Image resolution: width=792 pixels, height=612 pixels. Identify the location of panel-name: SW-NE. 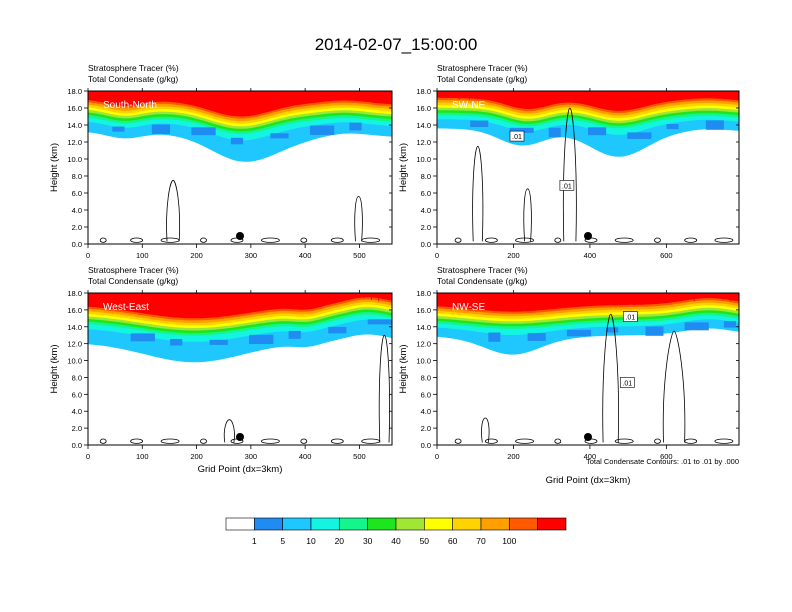
(468, 105).